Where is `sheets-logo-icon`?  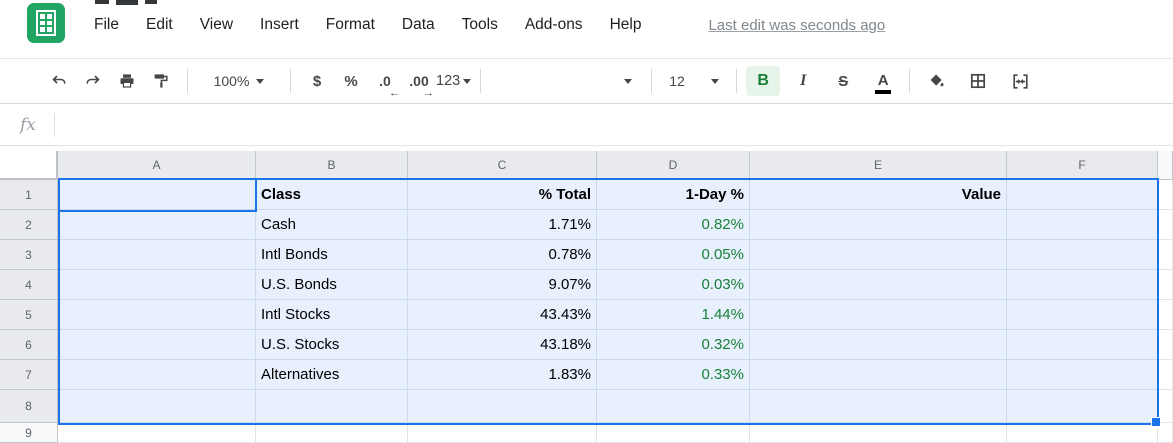 sheets-logo-icon is located at coordinates (46, 23).